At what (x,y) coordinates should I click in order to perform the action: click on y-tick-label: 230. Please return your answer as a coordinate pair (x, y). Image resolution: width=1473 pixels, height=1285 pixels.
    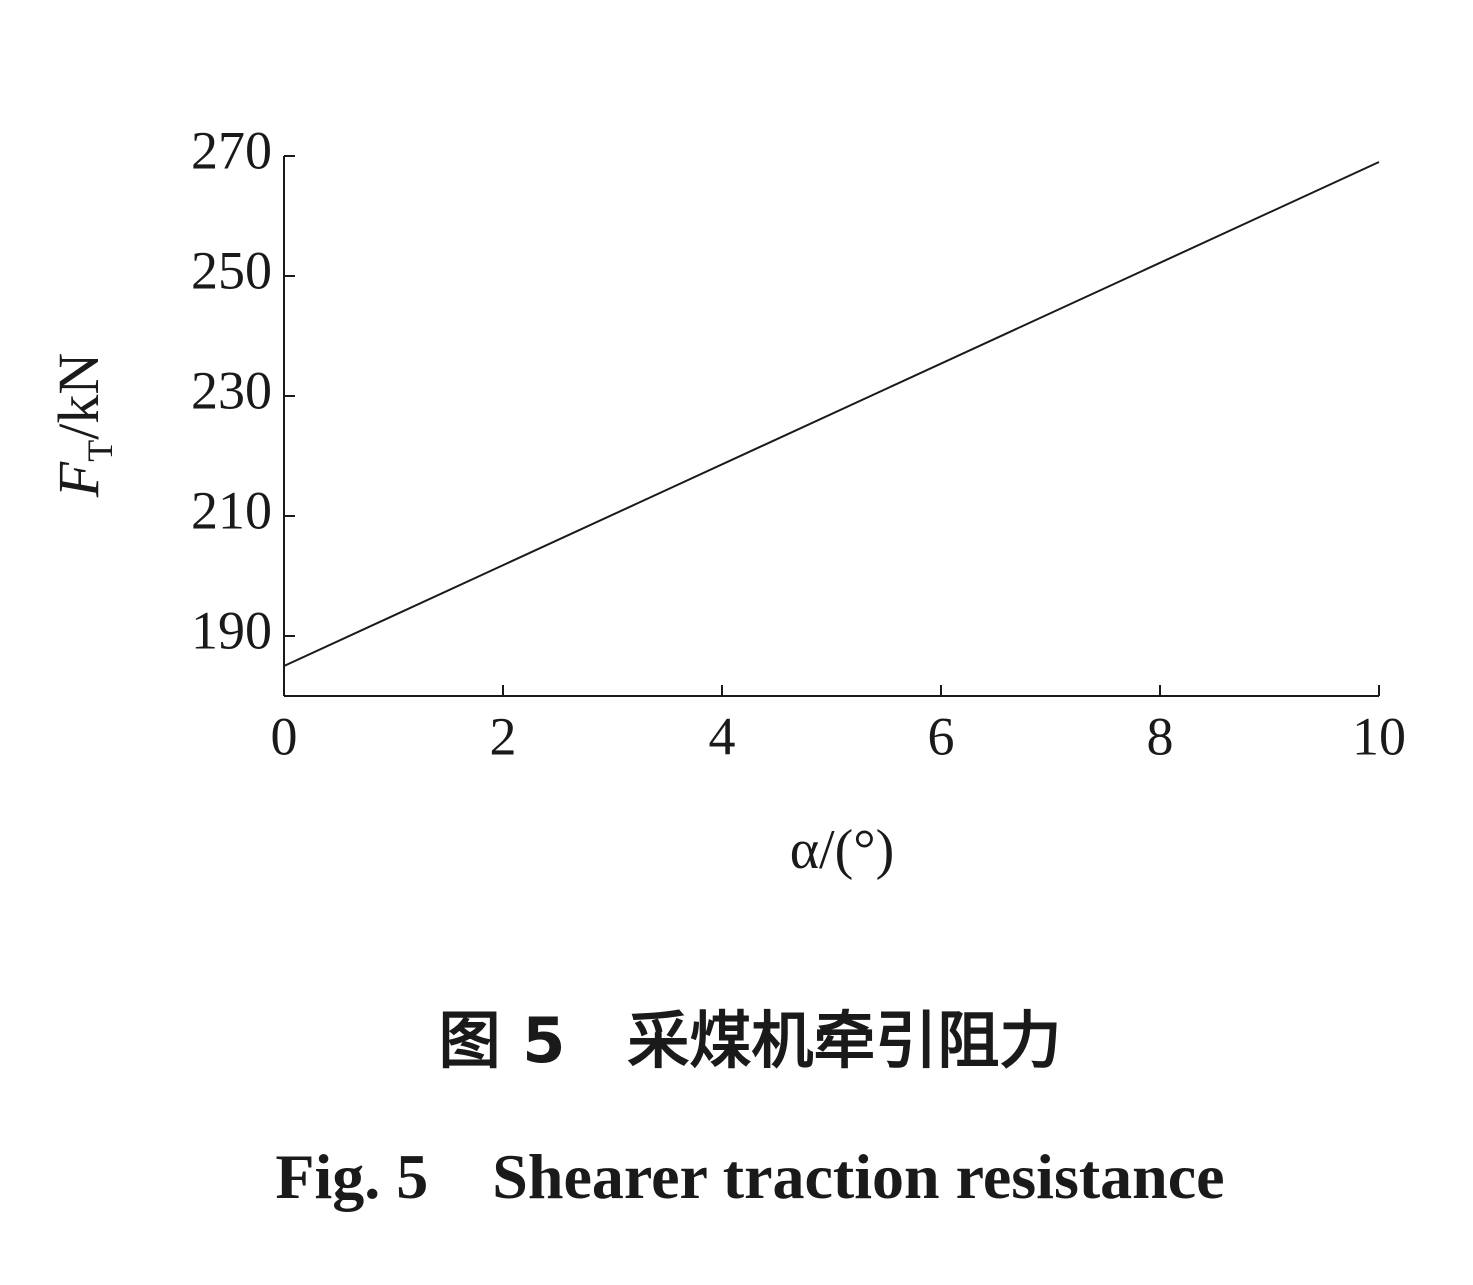
    Looking at the image, I should click on (231, 390).